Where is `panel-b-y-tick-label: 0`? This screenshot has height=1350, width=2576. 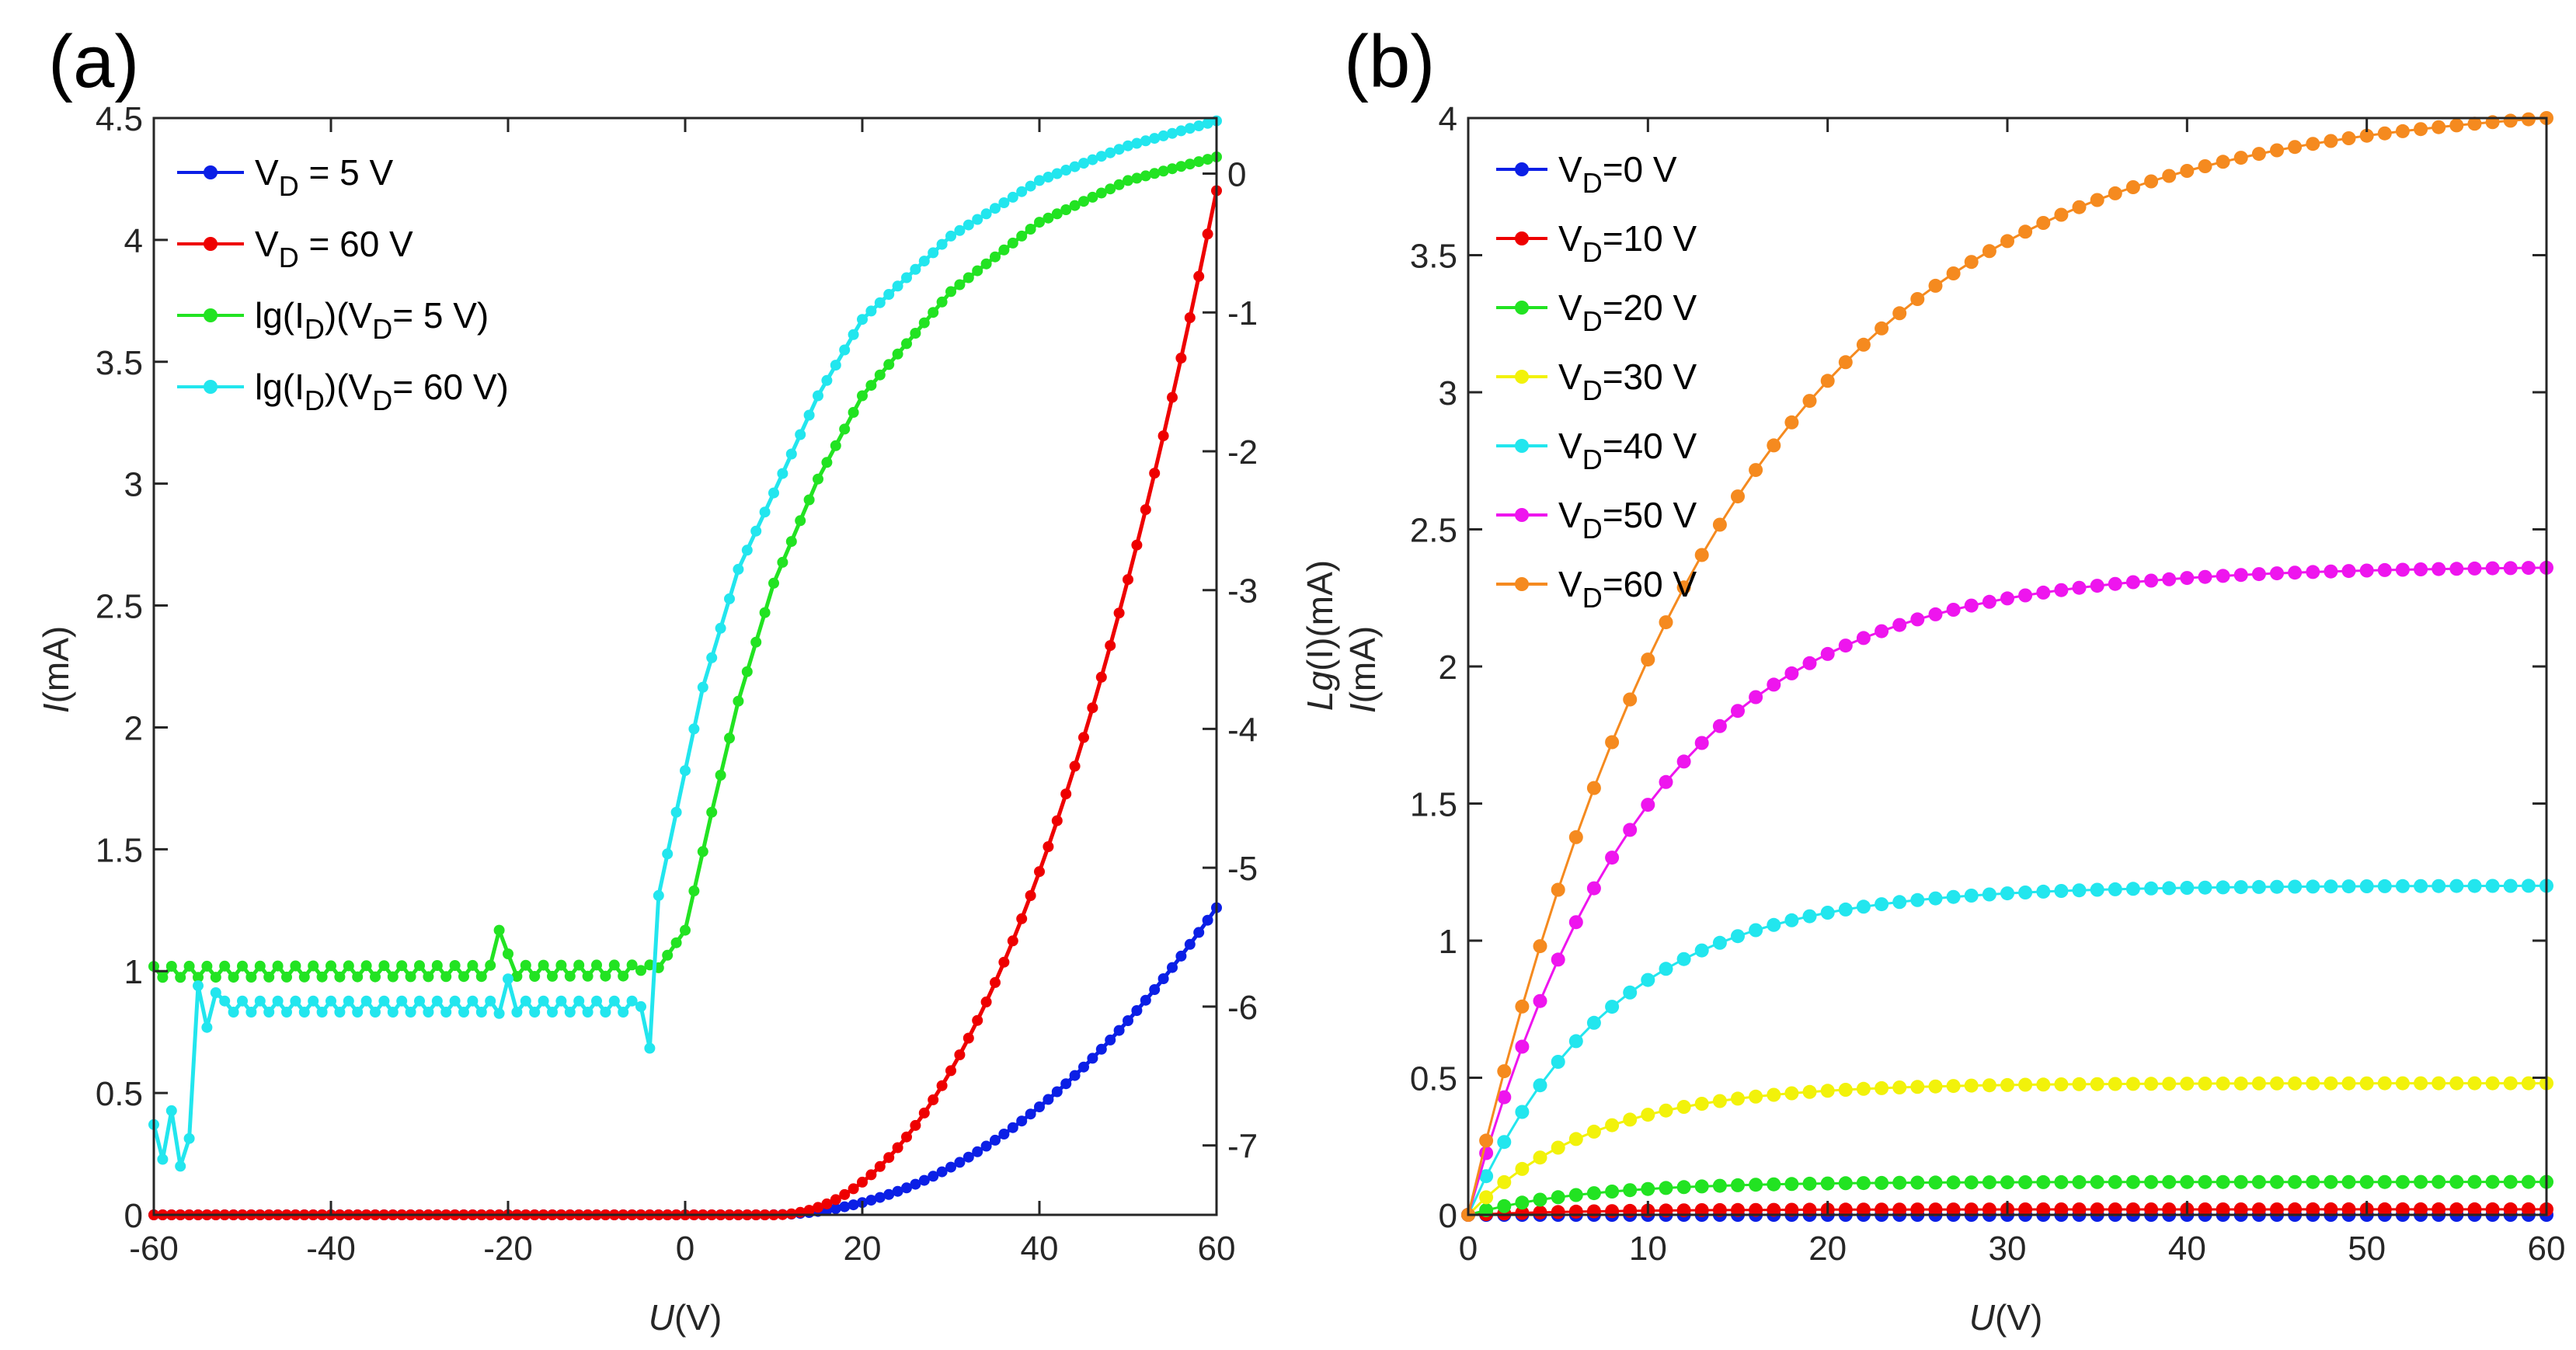
panel-b-y-tick-label: 0 is located at coordinates (1448, 1216).